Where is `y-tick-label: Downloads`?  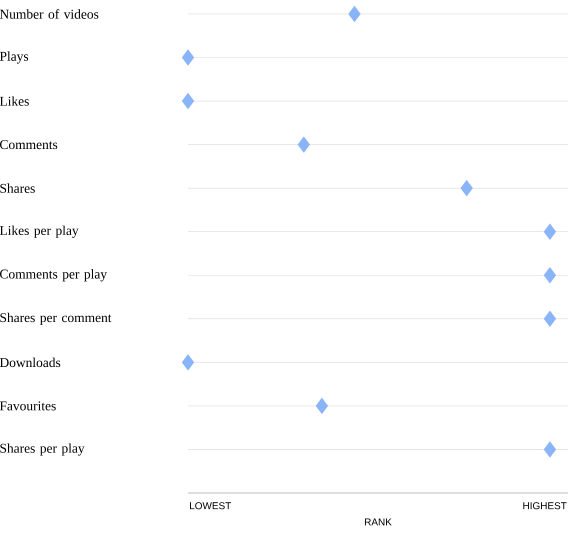
y-tick-label: Downloads is located at coordinates (30, 363).